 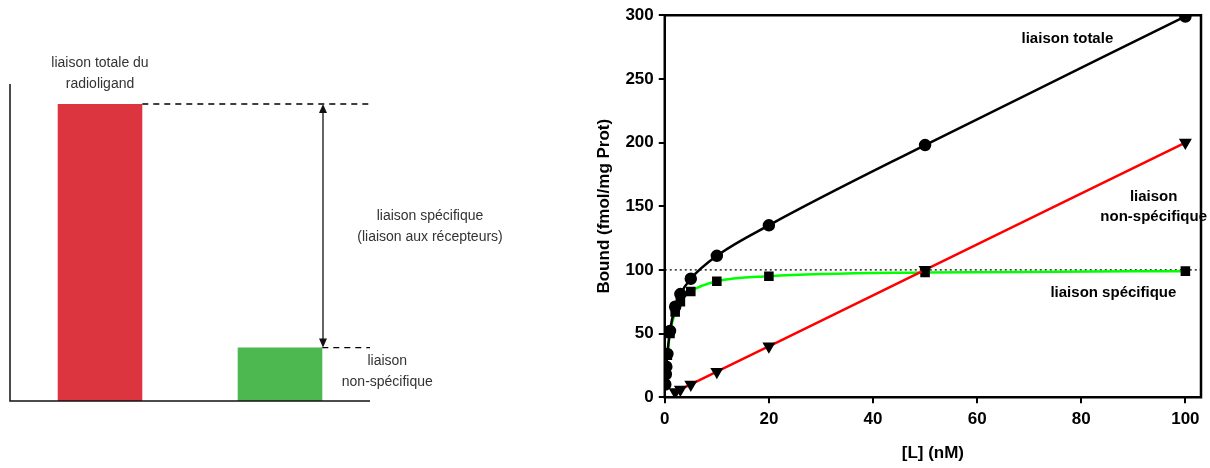 What do you see at coordinates (639, 142) in the screenshot?
I see `y-tick-label: 200` at bounding box center [639, 142].